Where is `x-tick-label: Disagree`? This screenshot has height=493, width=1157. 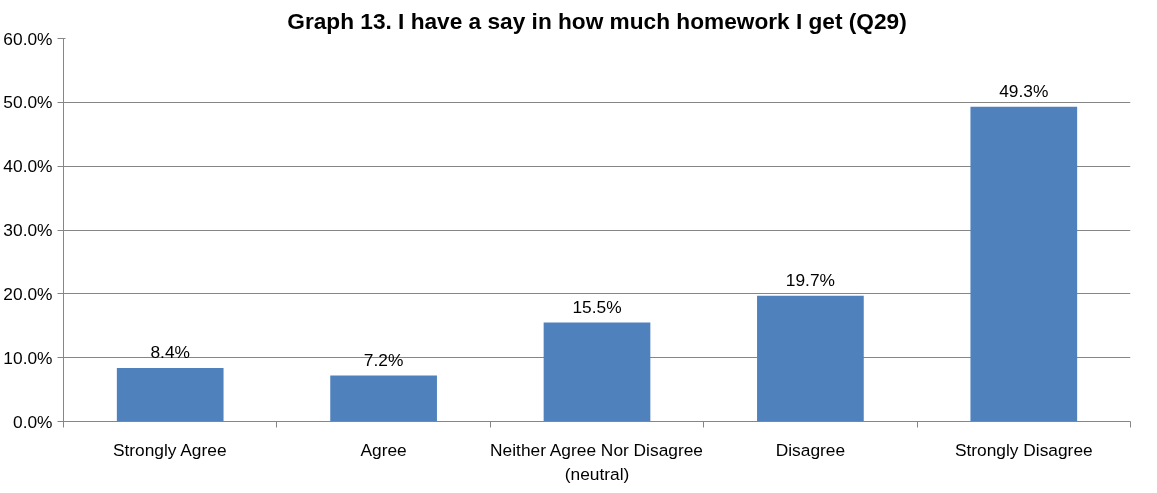 x-tick-label: Disagree is located at coordinates (810, 449).